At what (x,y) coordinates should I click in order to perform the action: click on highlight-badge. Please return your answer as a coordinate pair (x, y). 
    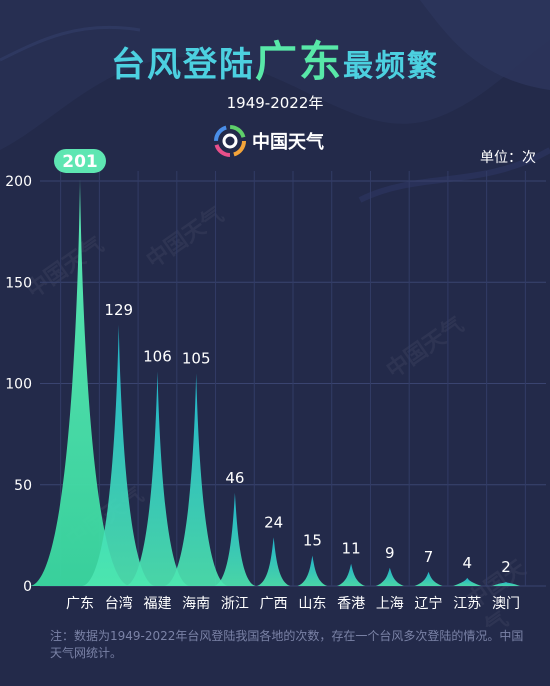
    Looking at the image, I should click on (80, 160).